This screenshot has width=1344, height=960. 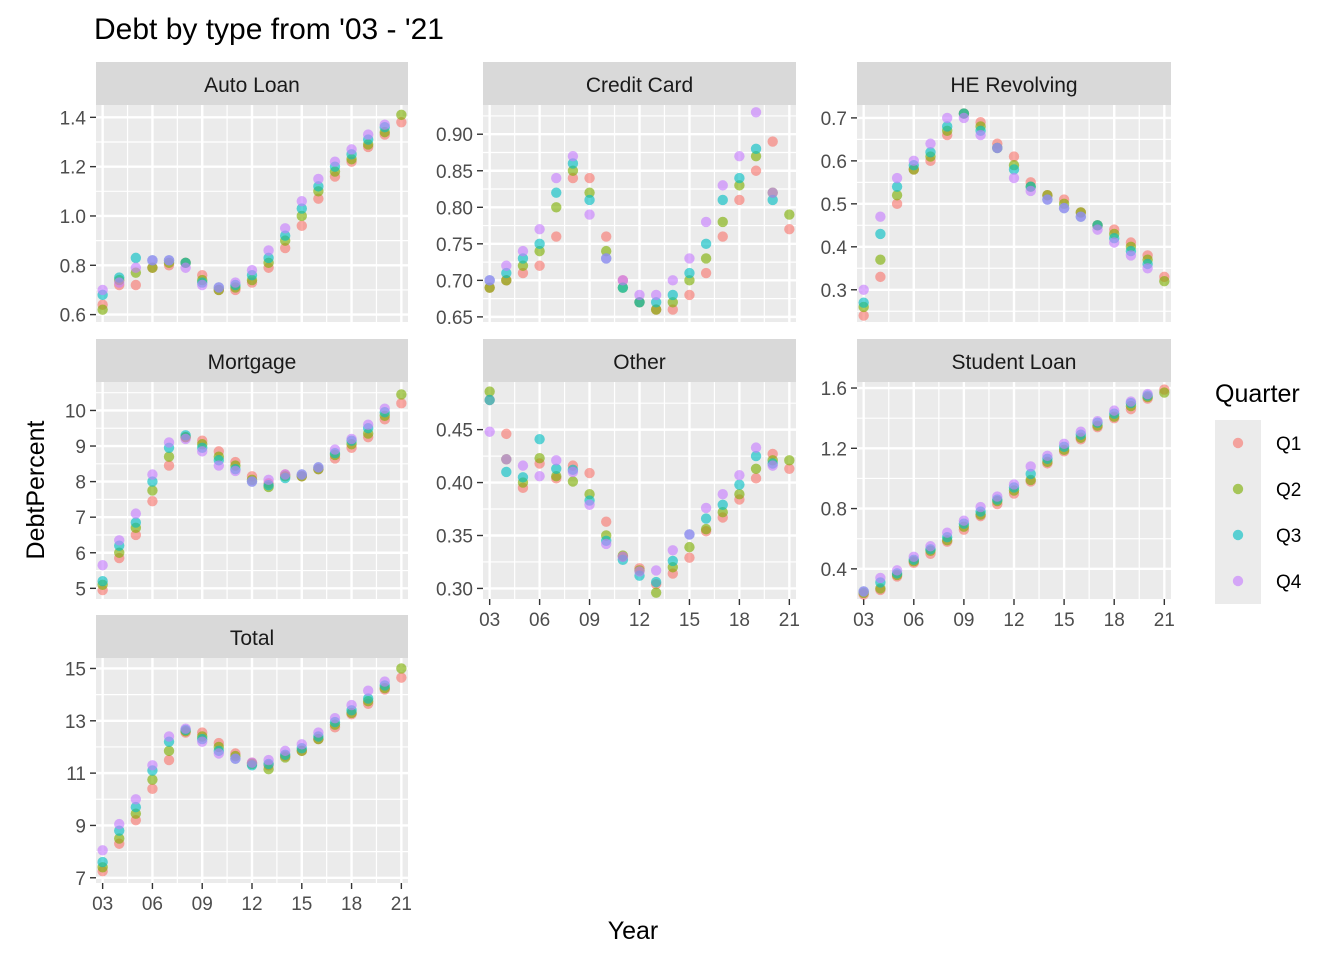 What do you see at coordinates (1288, 444) in the screenshot?
I see `legend-label: Q1` at bounding box center [1288, 444].